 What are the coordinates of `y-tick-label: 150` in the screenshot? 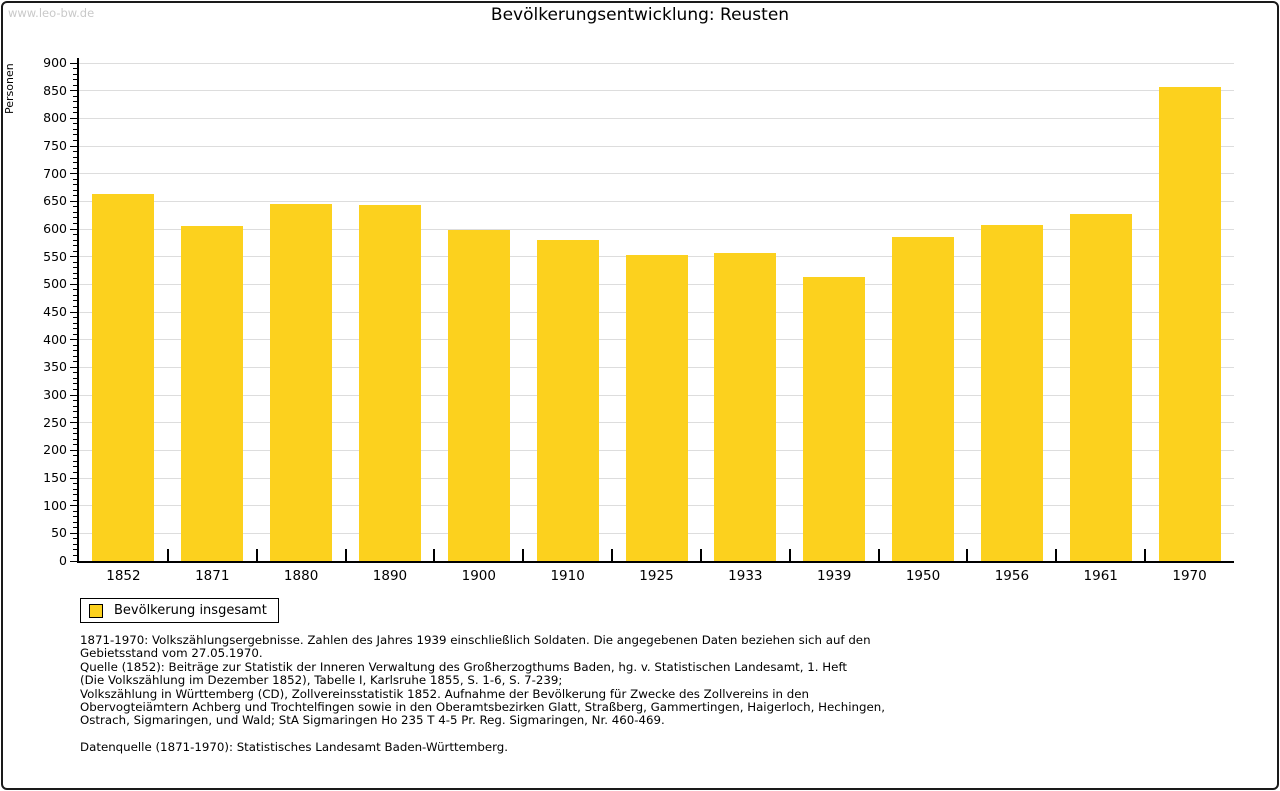 It's located at (55, 477).